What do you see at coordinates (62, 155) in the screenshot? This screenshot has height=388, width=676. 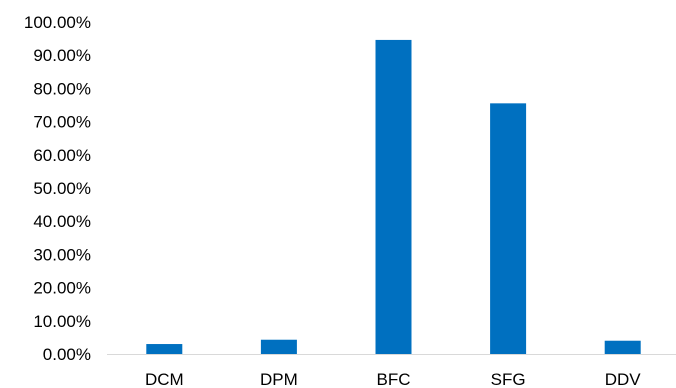 I see `y-tick-label: 60.00%` at bounding box center [62, 155].